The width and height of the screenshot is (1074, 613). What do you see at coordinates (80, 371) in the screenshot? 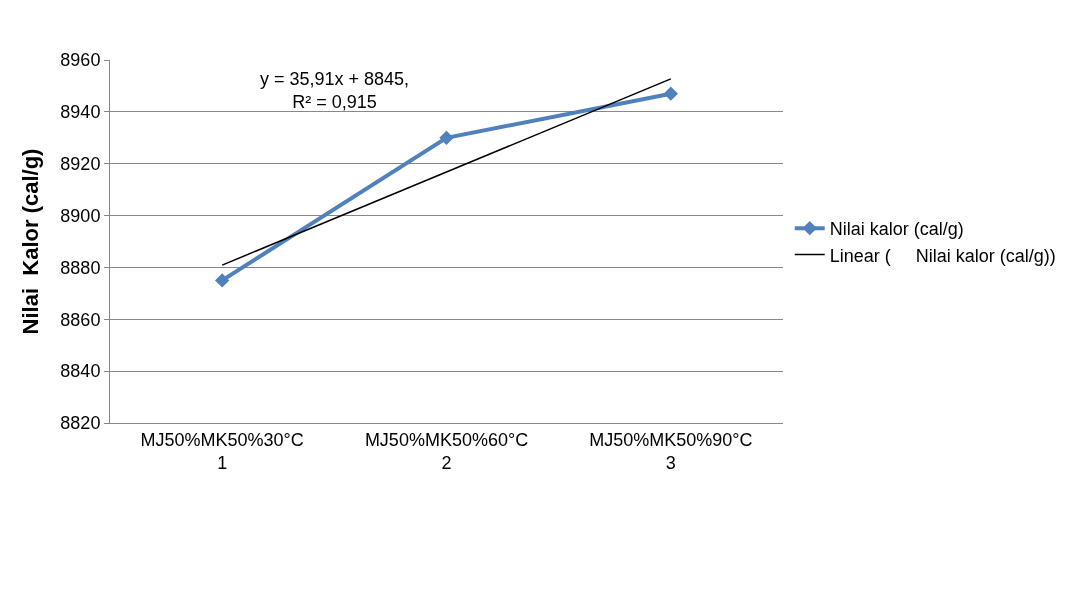
I see `y-tick-label: 8840` at bounding box center [80, 371].